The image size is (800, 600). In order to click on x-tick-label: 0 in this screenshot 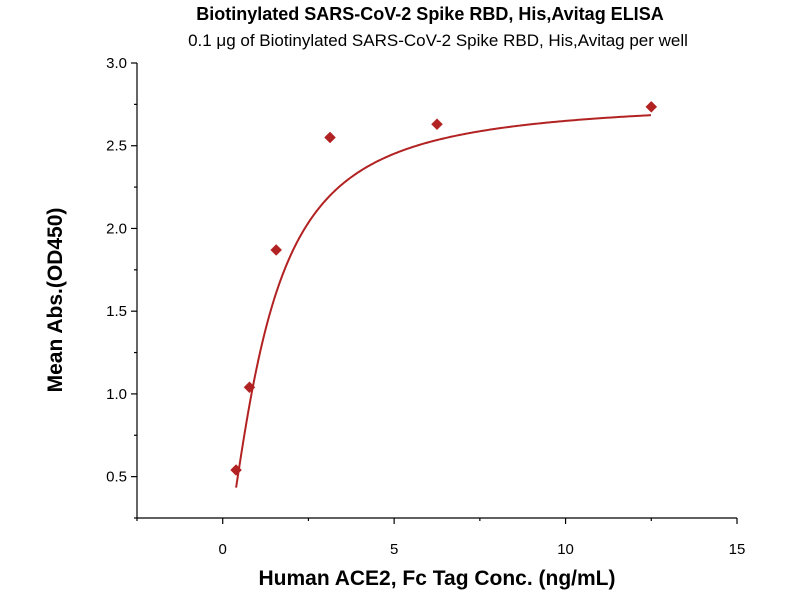, I will do `click(223, 549)`.